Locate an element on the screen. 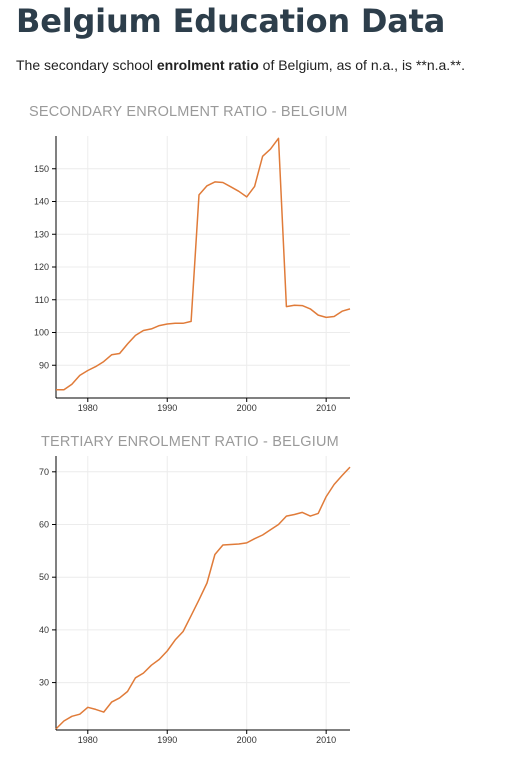 The height and width of the screenshot is (757, 523). tertiary-y-tick: 50 is located at coordinates (47, 577).